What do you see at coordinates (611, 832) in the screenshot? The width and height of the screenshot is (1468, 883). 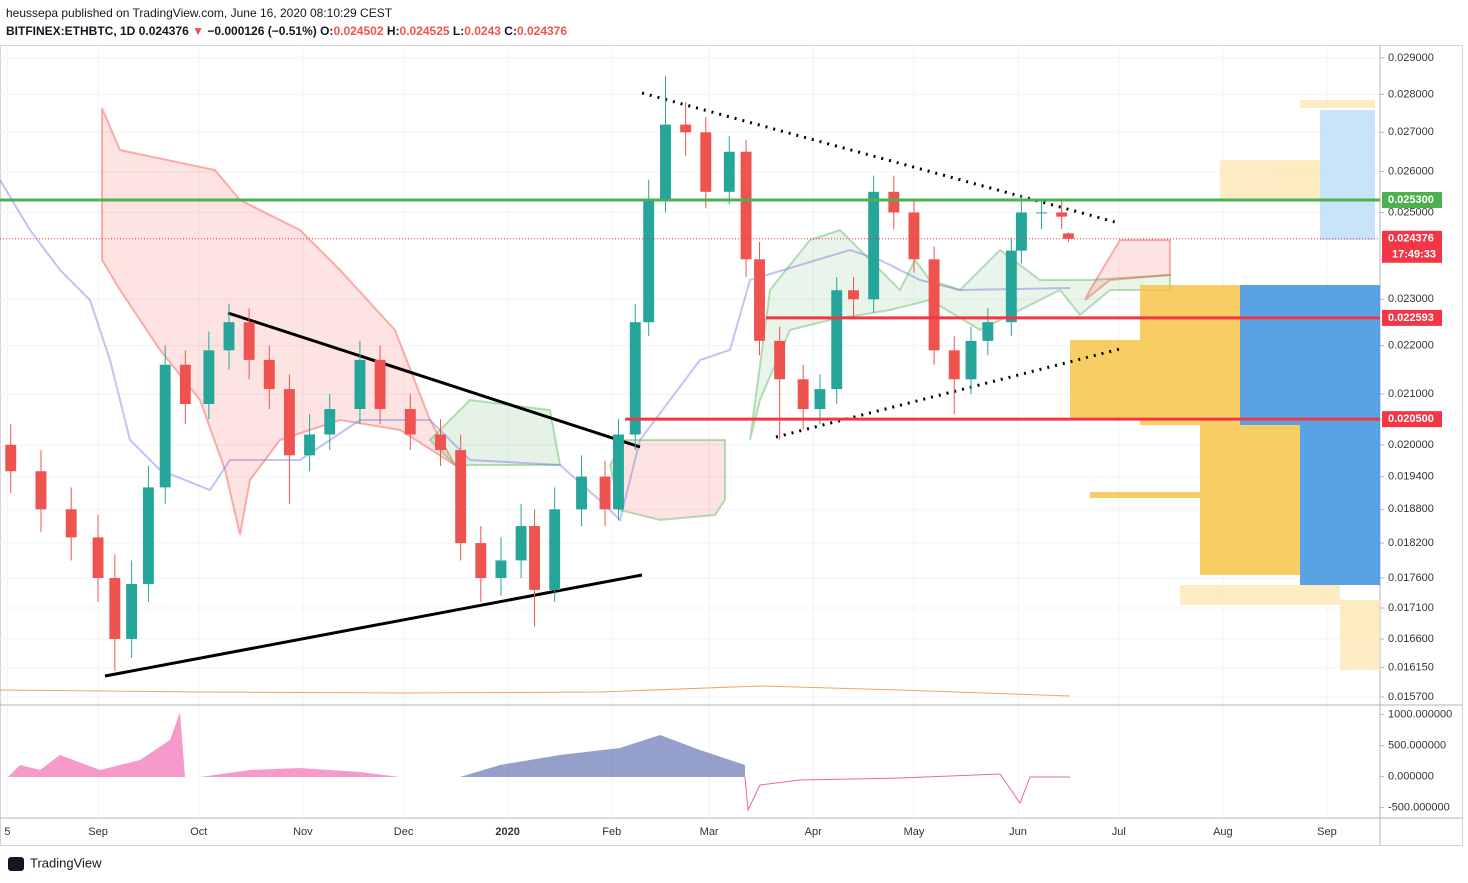 I see `x-tick-label: Feb` at bounding box center [611, 832].